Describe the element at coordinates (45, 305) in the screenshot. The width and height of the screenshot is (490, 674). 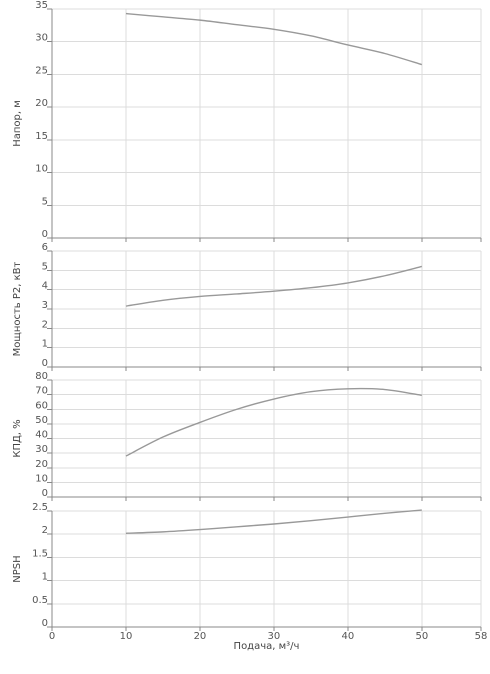
I see `y-tick-label: 3` at that location.